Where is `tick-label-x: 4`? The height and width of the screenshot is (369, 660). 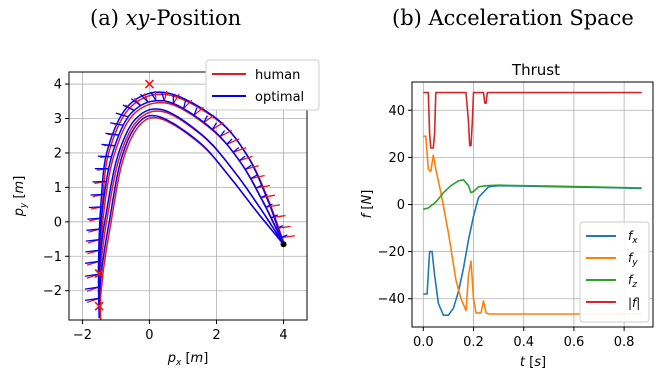 tick-label-x: 4 is located at coordinates (283, 335).